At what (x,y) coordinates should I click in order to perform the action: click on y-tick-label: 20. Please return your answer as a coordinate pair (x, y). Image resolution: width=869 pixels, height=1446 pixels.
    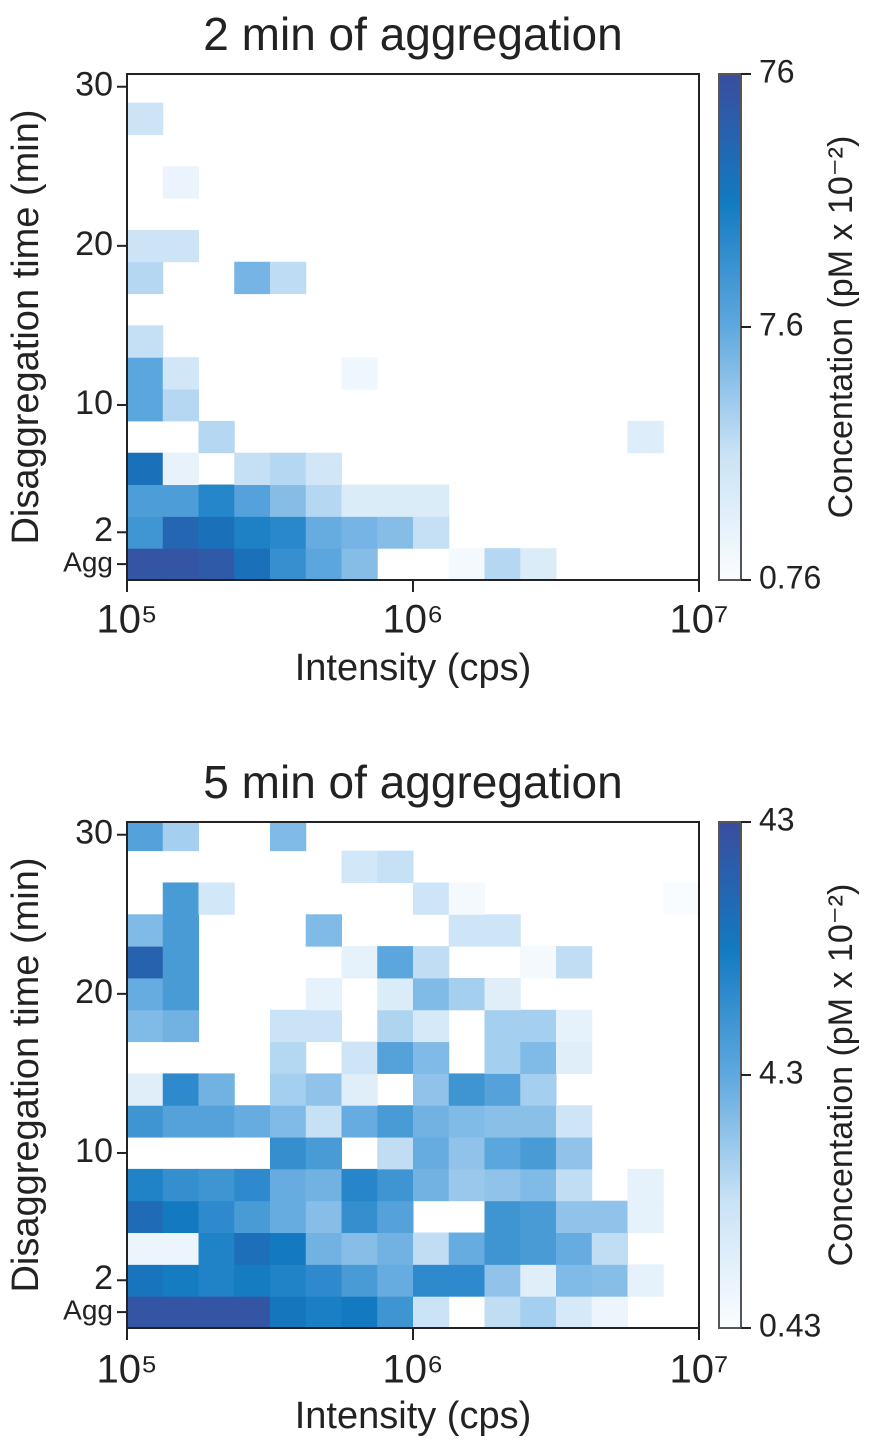
    Looking at the image, I should click on (94, 992).